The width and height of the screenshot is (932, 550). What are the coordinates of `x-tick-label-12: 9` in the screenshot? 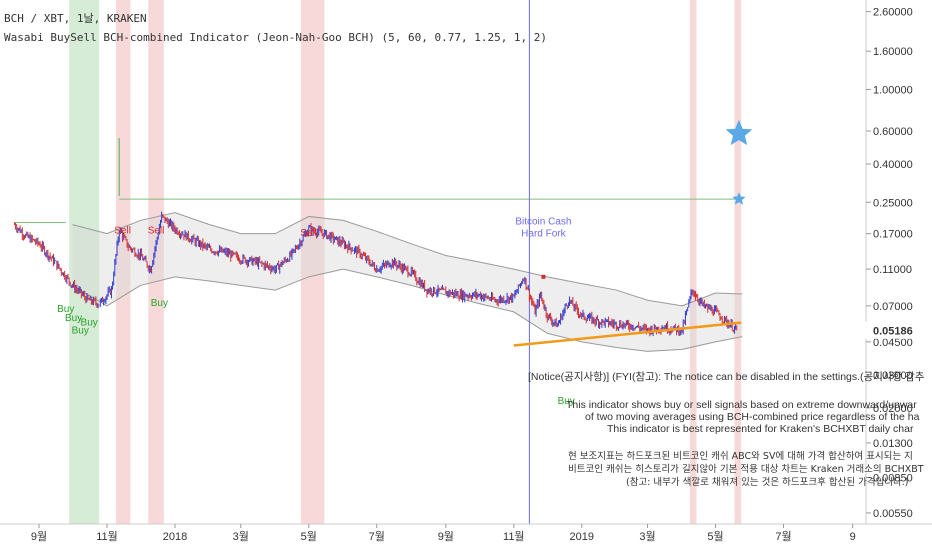 It's located at (853, 537).